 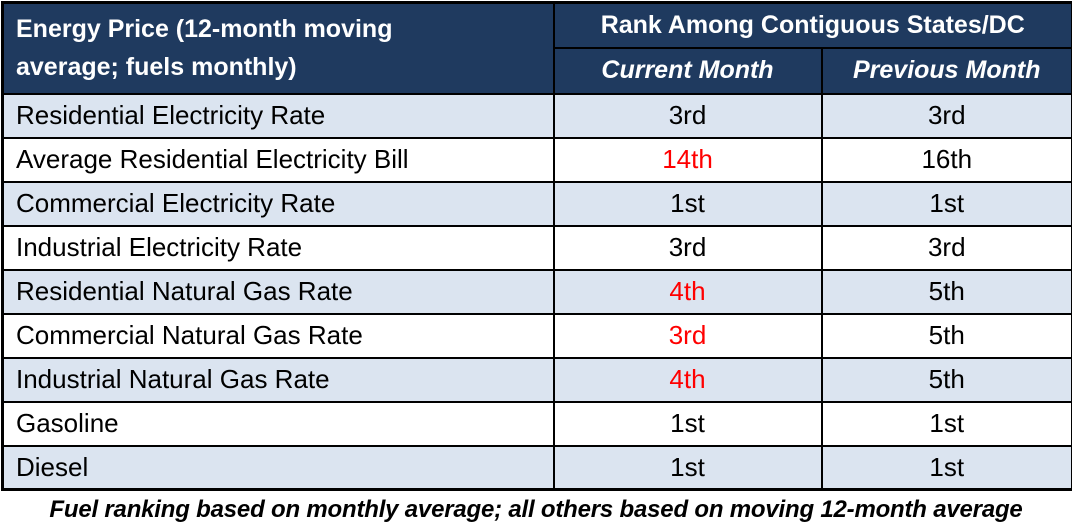 I want to click on current-rank-cell: 14th, so click(x=687, y=159).